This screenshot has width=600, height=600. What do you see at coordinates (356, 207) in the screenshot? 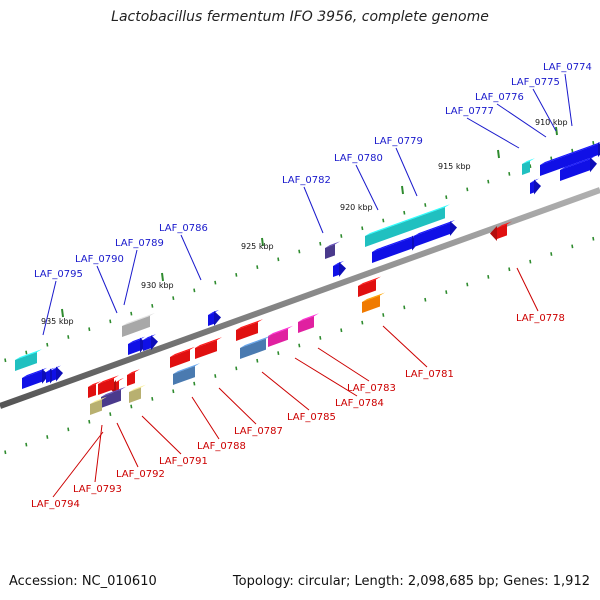
I see `kbp-label: 920 kbp` at bounding box center [356, 207].